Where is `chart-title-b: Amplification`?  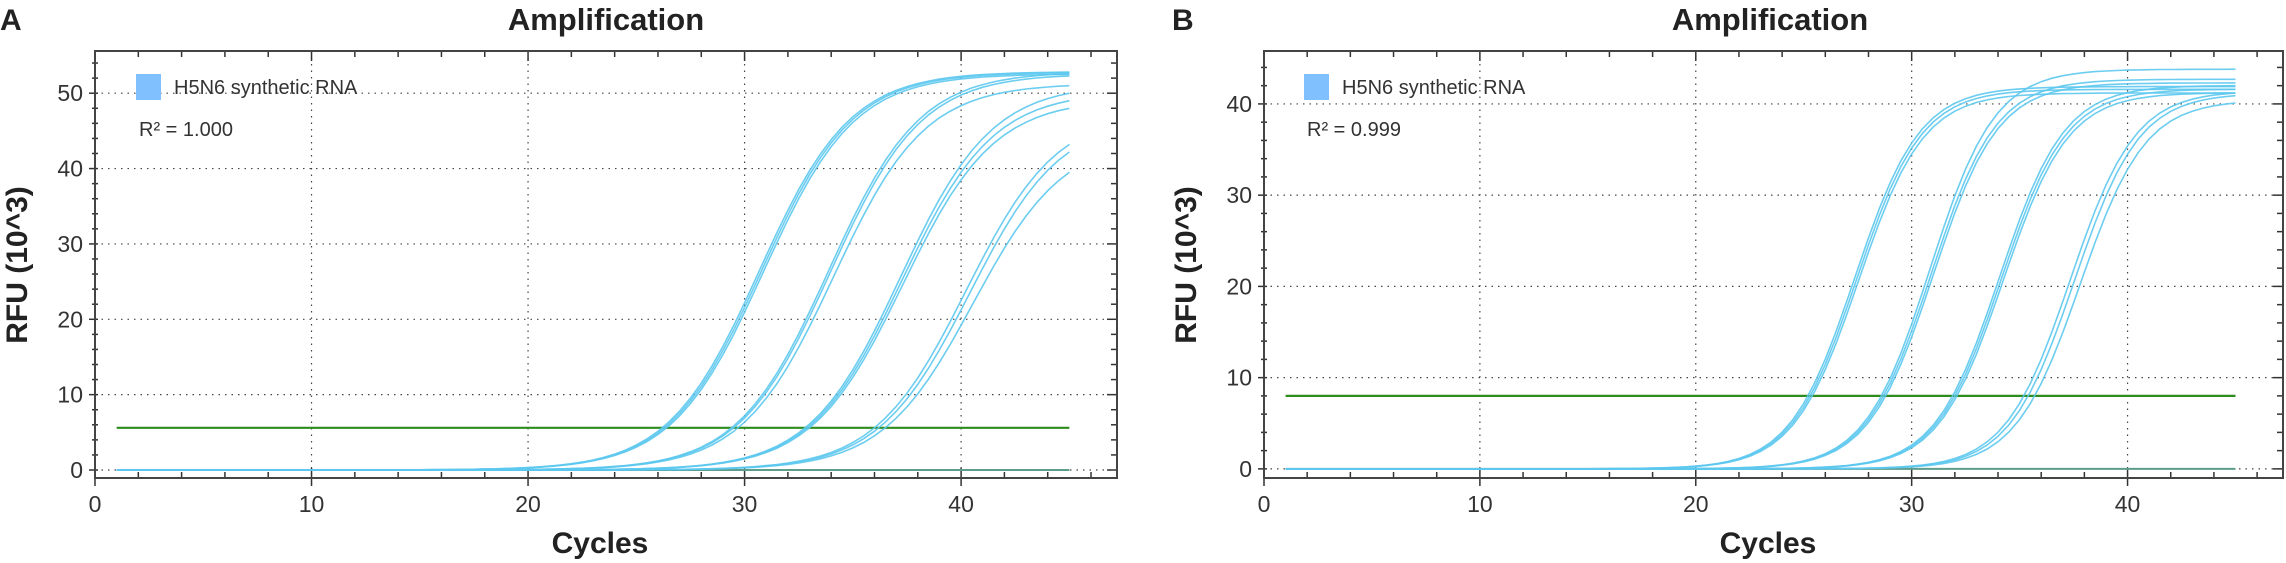 chart-title-b: Amplification is located at coordinates (1770, 19).